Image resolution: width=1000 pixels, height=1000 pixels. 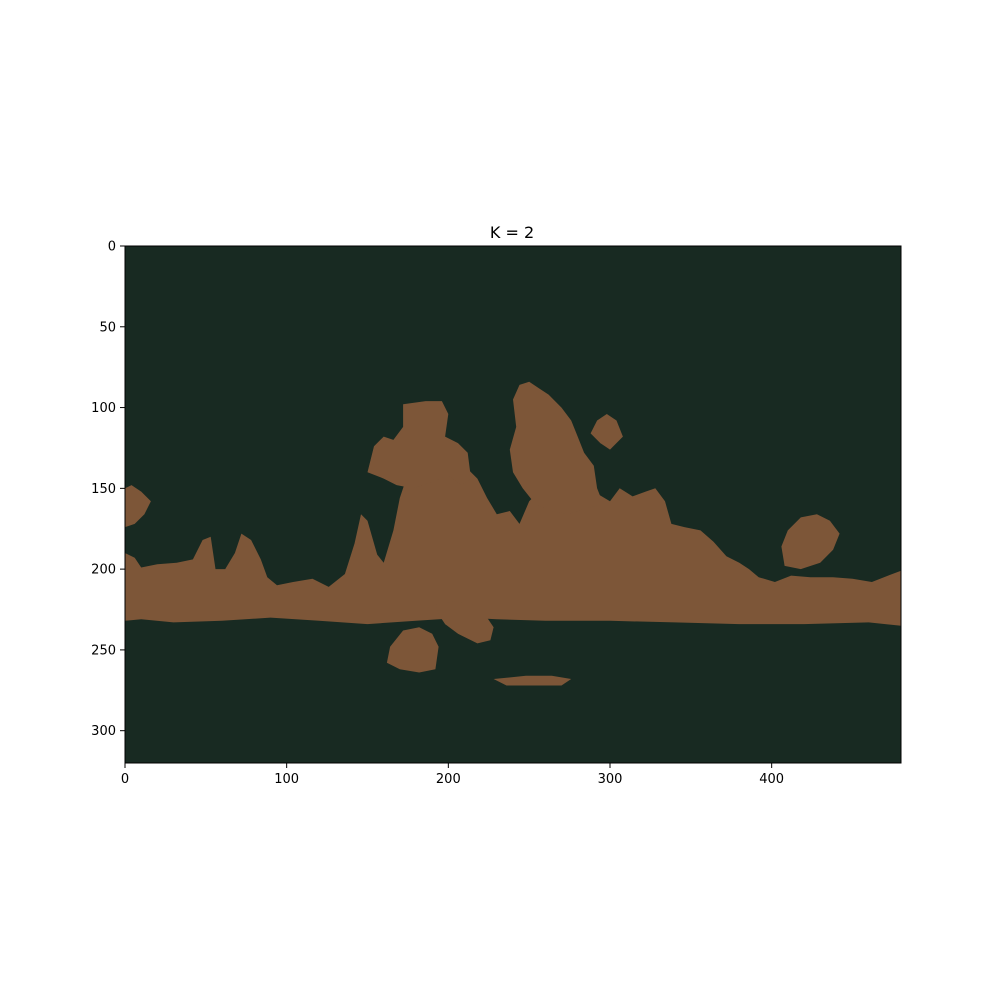 I want to click on cluster-region-peak-right-arm, so click(x=606, y=432).